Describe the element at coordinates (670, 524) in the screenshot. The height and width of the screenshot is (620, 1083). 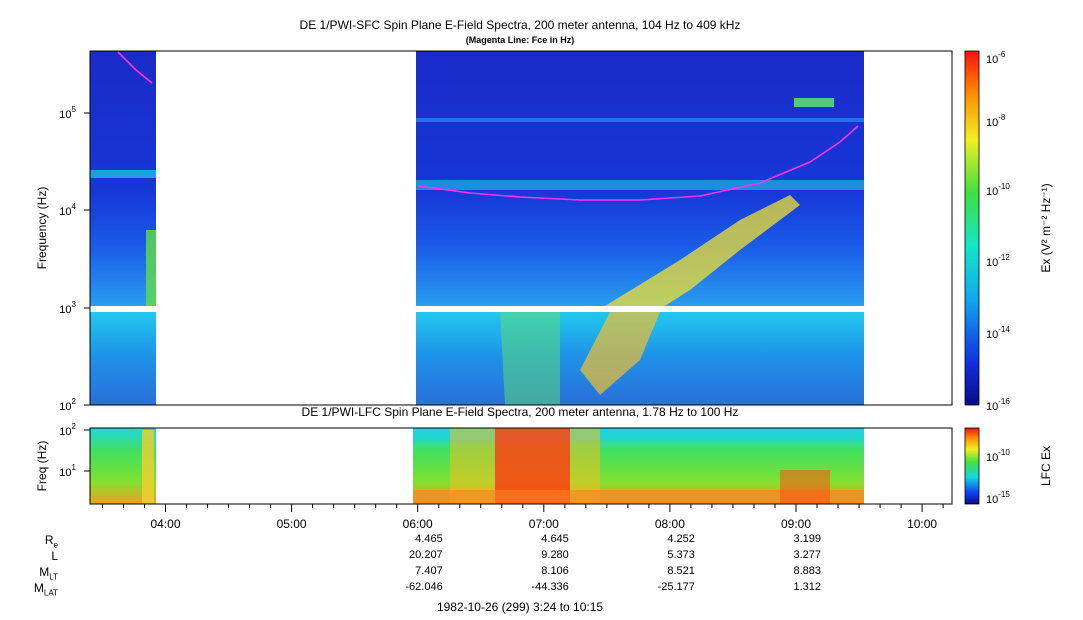
I see `time-tick-label: 08:00` at that location.